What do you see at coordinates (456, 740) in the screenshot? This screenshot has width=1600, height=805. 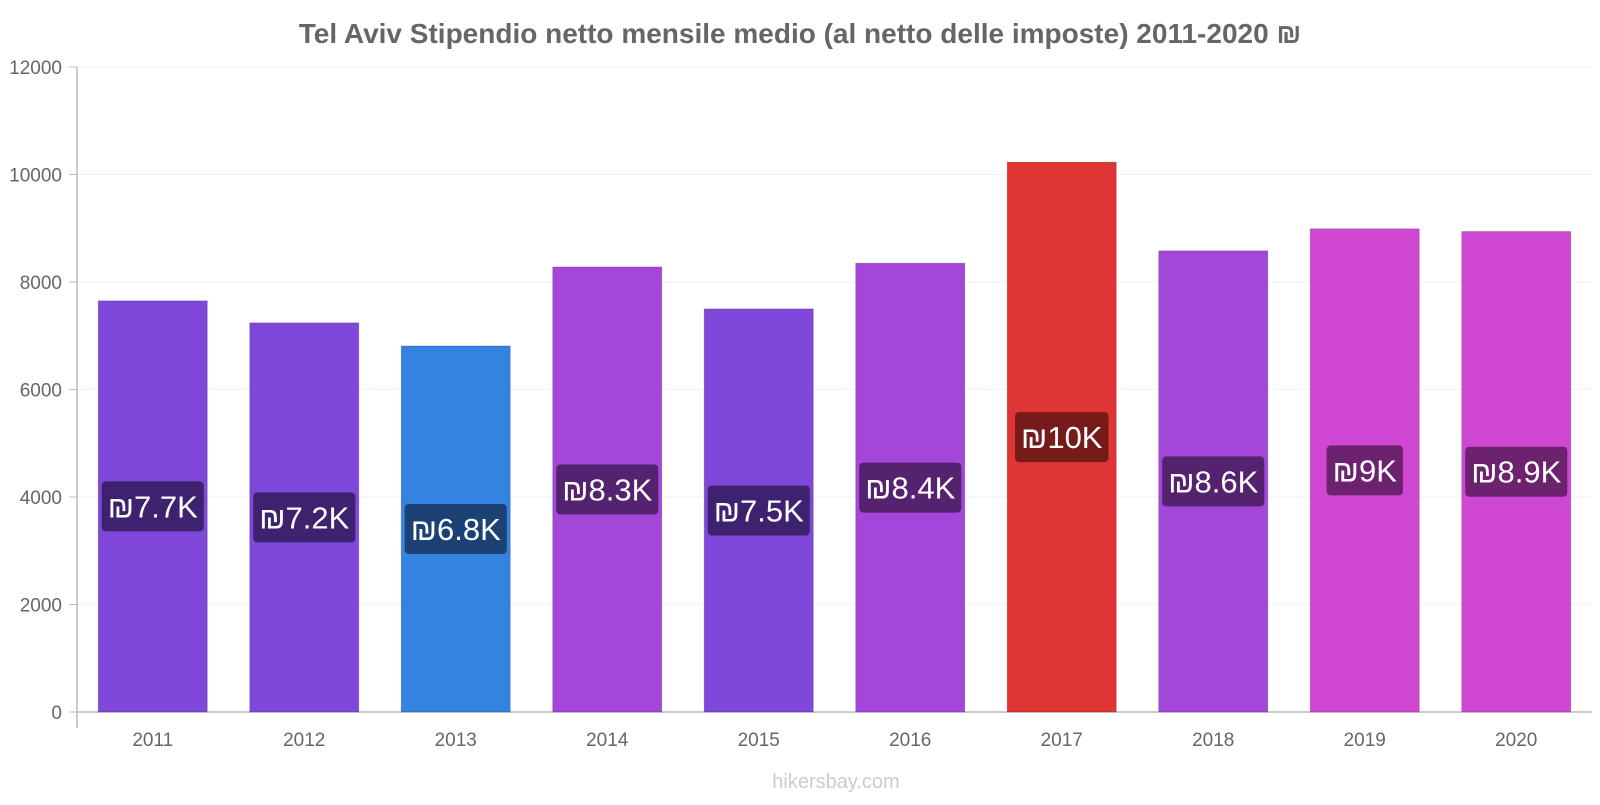 I see `x-tick-label: 2013` at bounding box center [456, 740].